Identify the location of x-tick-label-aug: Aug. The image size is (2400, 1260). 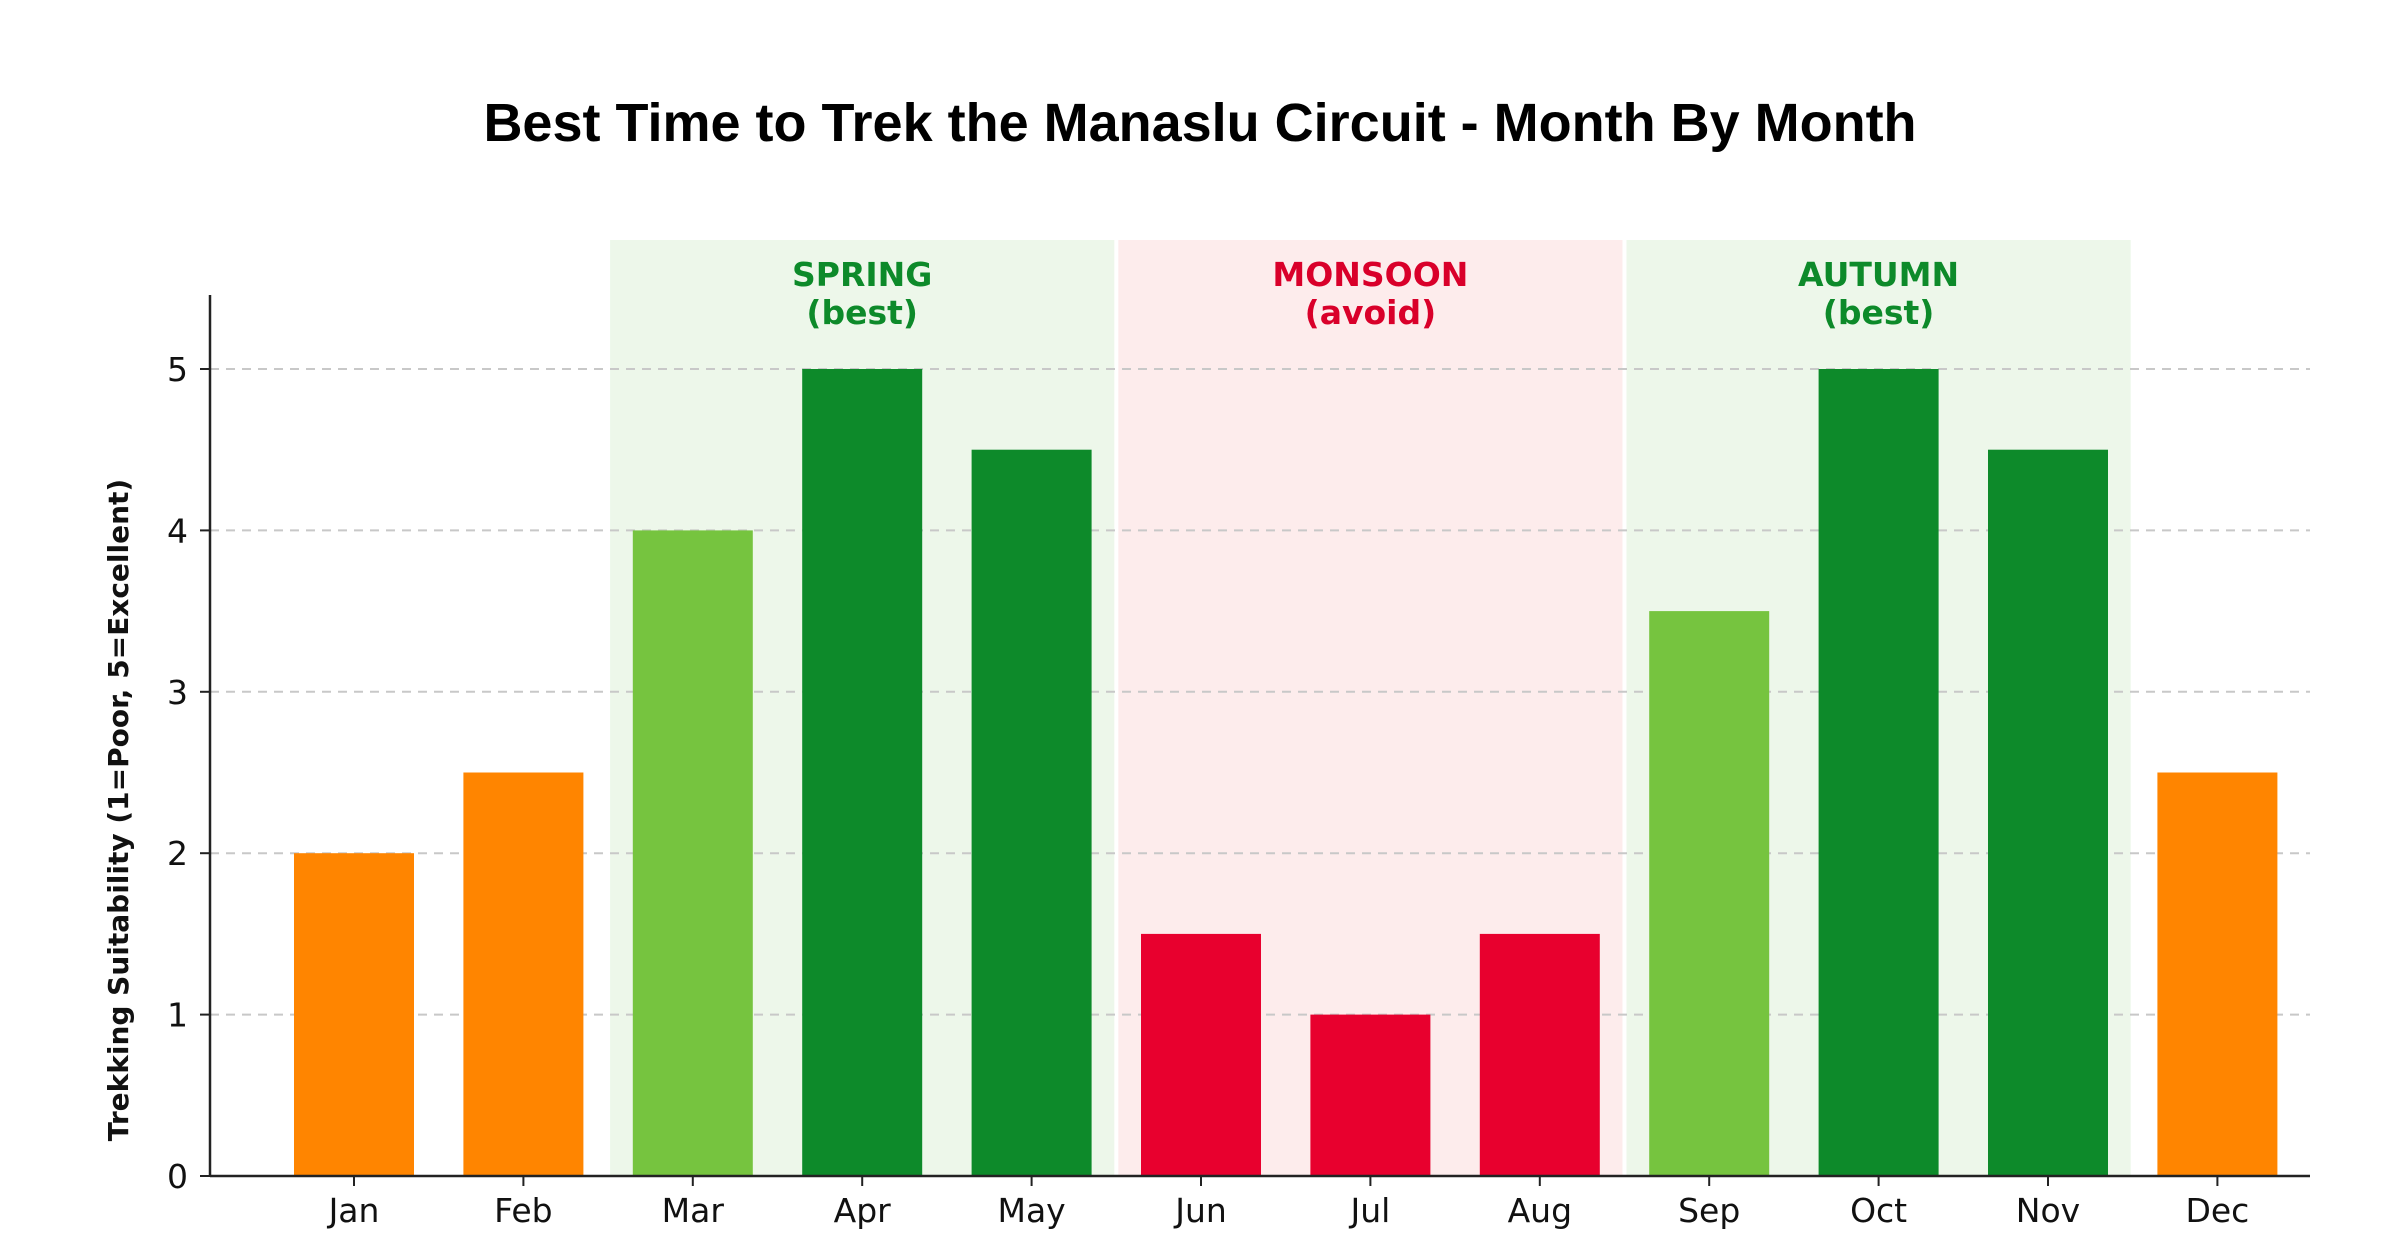
(1540, 1210).